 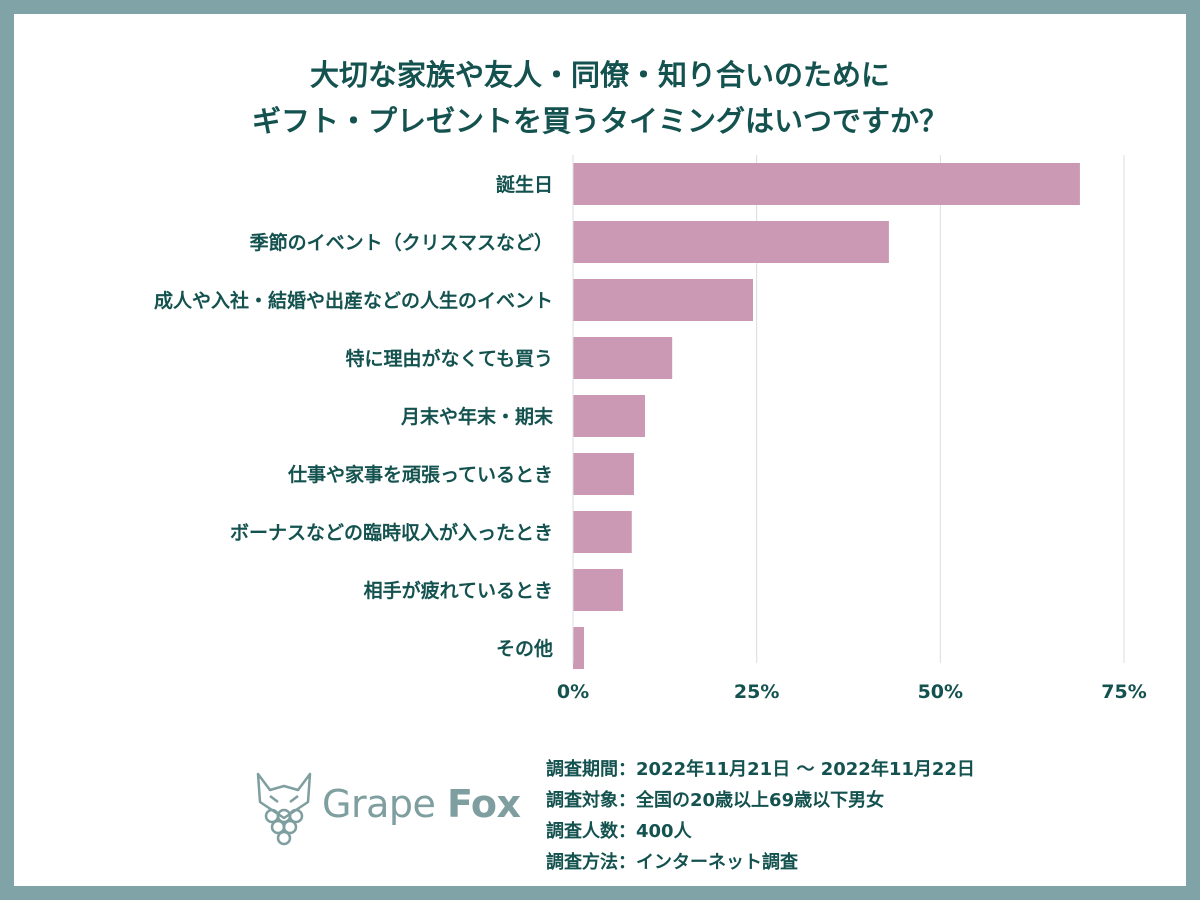 What do you see at coordinates (379, 804) in the screenshot?
I see `logo-word-grape: Grape` at bounding box center [379, 804].